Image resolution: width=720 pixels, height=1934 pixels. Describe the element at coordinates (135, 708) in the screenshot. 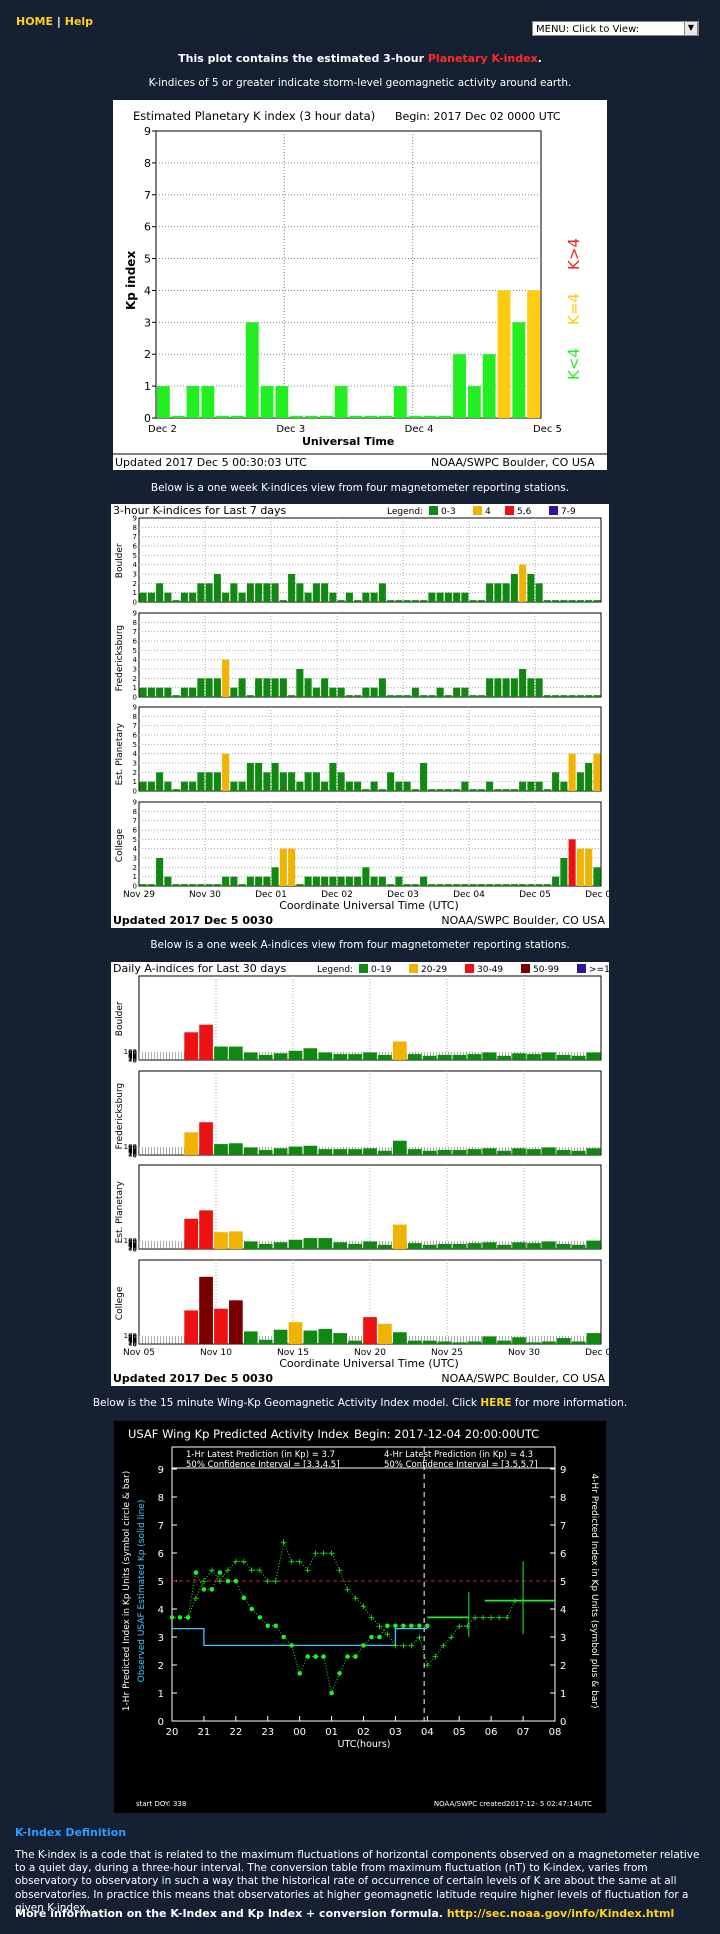

I see `y-tick-label: 9` at that location.